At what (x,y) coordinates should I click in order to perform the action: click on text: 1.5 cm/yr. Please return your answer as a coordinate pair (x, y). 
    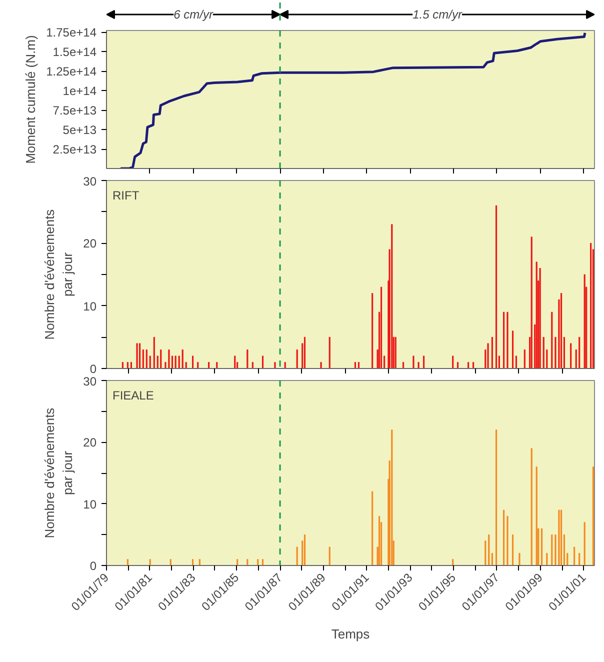
    Looking at the image, I should click on (437, 15).